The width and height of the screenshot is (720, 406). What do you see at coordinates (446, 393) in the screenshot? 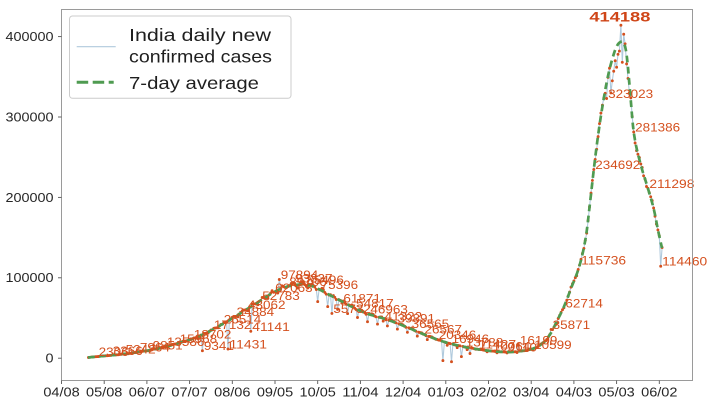
I see `svg-text: 01/03` at bounding box center [446, 393].